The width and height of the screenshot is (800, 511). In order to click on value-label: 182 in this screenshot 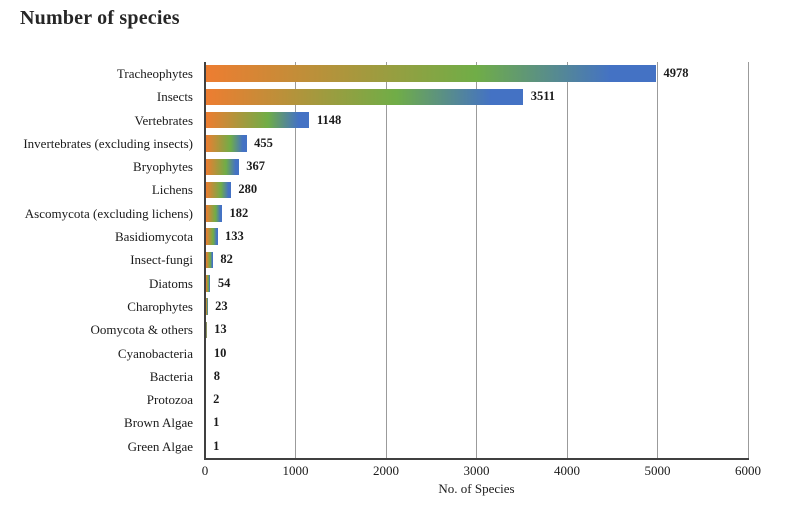, I will do `click(239, 212)`.